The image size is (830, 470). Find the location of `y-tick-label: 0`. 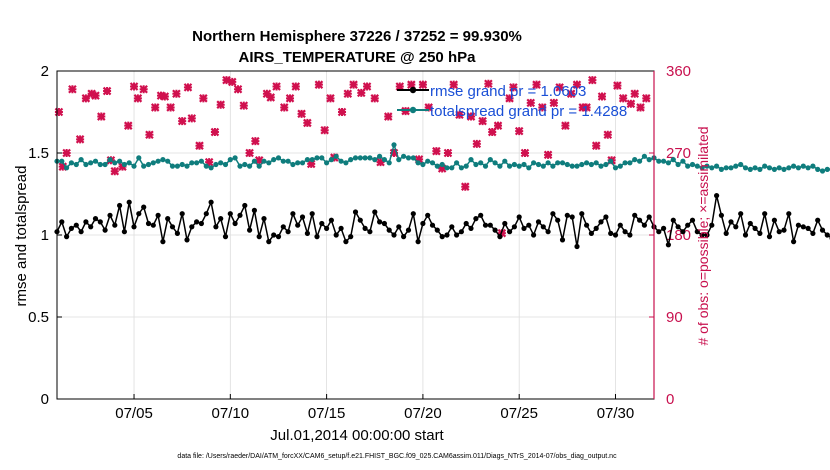

y-tick-label: 0 is located at coordinates (45, 399).